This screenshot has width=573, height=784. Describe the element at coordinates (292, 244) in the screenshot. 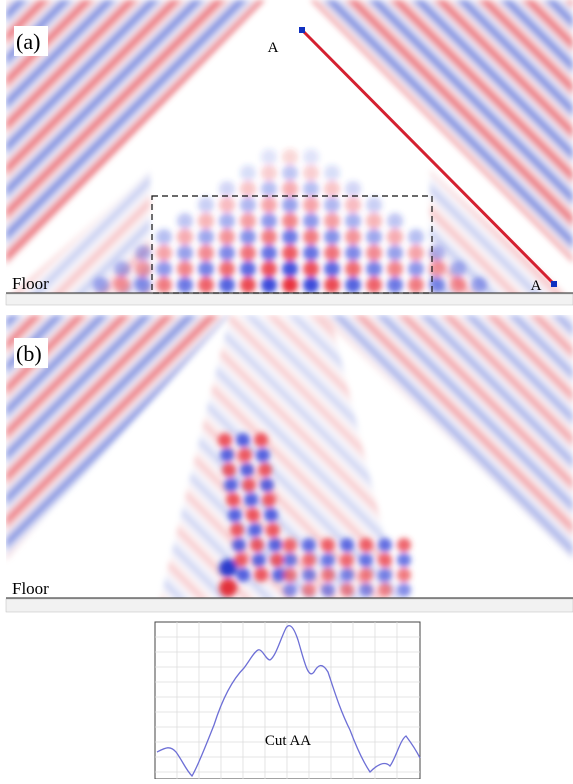

I see `dashed-box` at that location.